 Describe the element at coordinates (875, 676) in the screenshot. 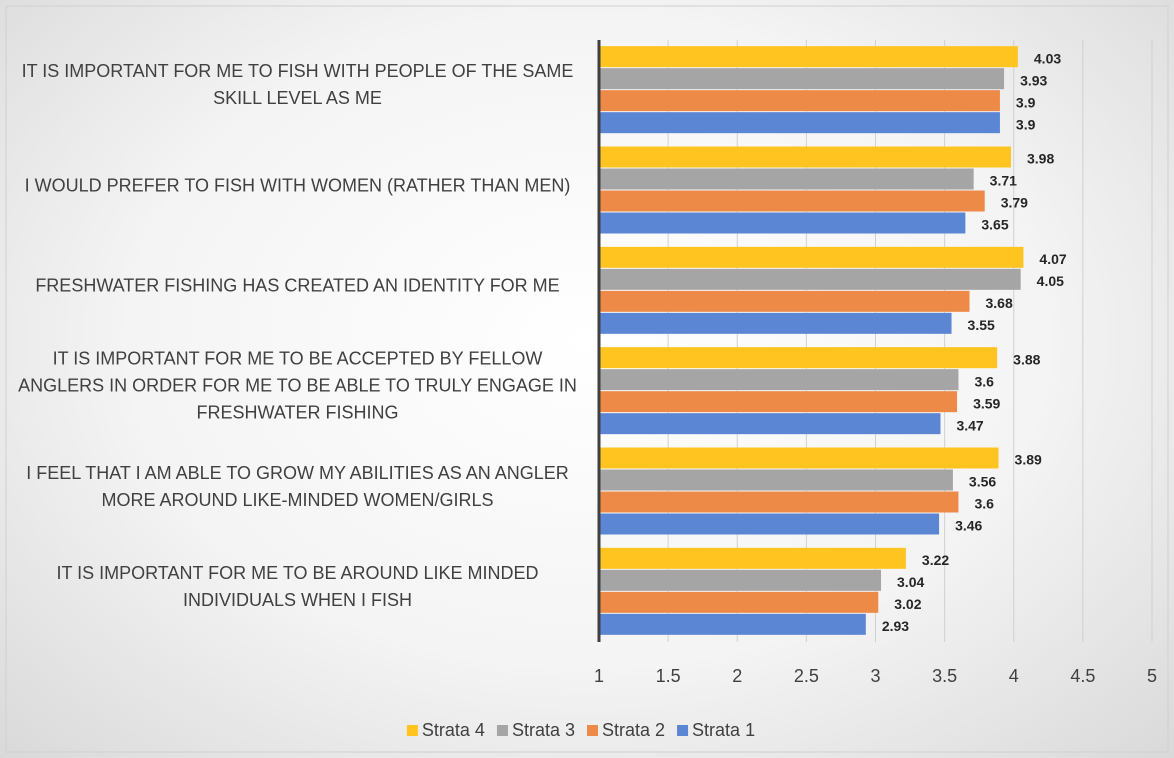

I see `x-tick-label: 3` at that location.